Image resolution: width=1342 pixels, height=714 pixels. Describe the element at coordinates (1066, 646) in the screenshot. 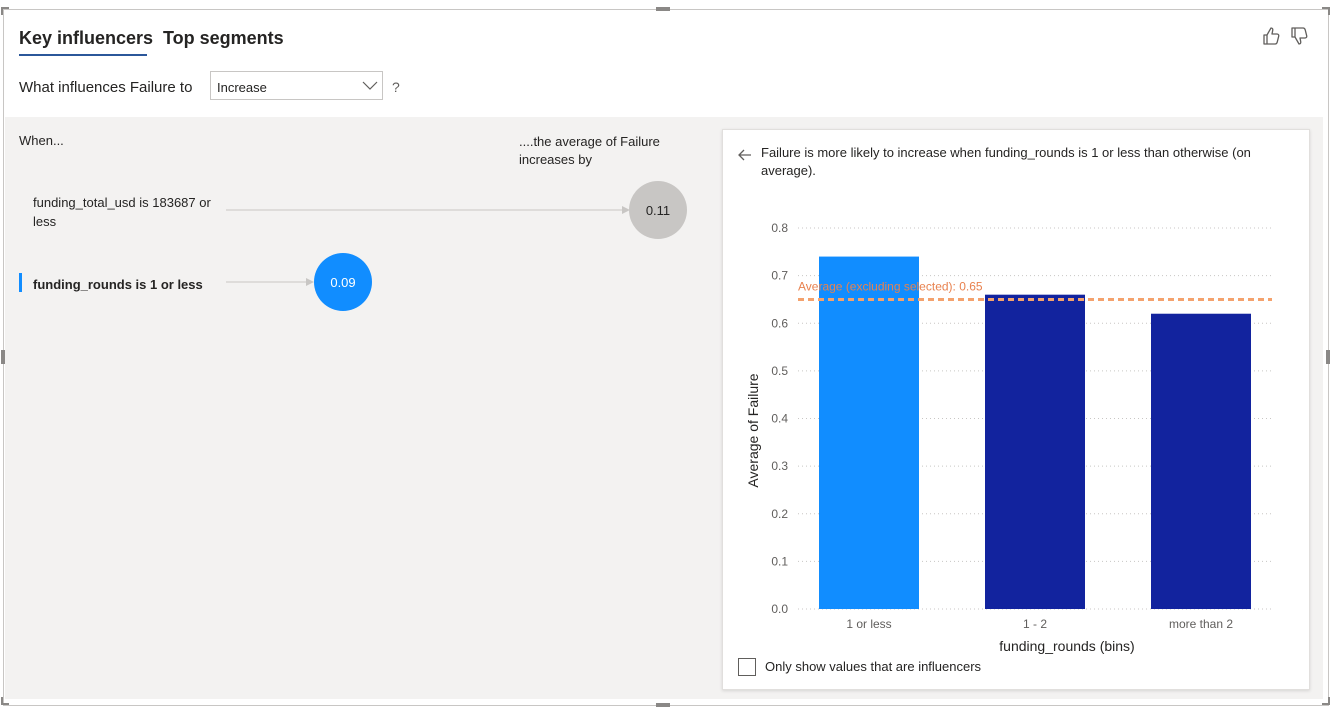

I see `x-axis-title: funding_rounds (bins)` at that location.